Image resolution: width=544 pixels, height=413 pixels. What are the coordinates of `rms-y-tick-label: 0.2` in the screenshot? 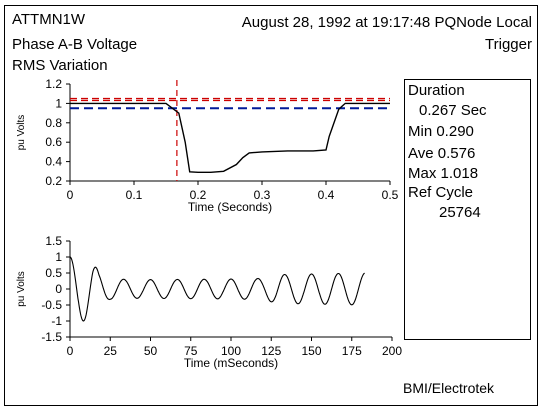 It's located at (53, 181).